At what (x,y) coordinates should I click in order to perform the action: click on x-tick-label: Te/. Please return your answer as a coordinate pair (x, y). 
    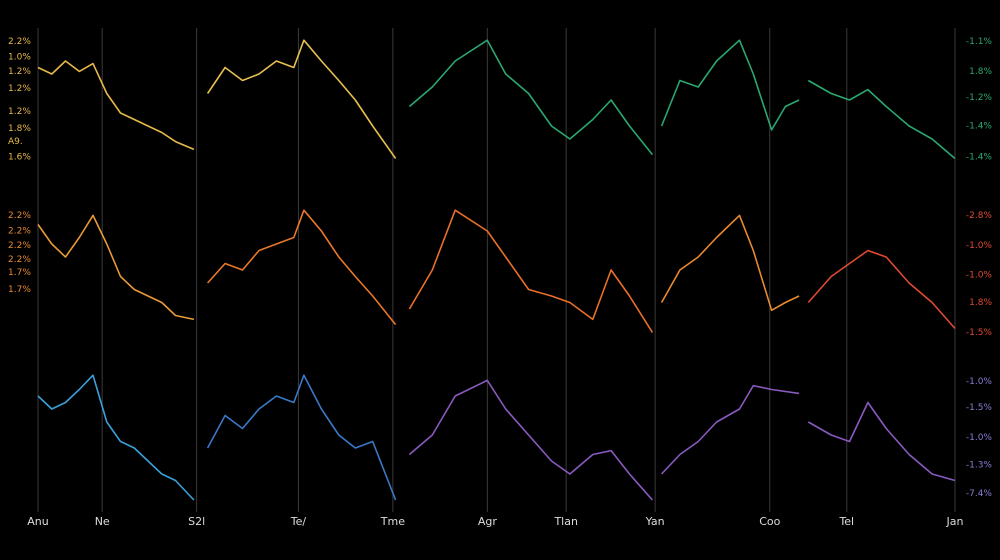
    Looking at the image, I should click on (298, 521).